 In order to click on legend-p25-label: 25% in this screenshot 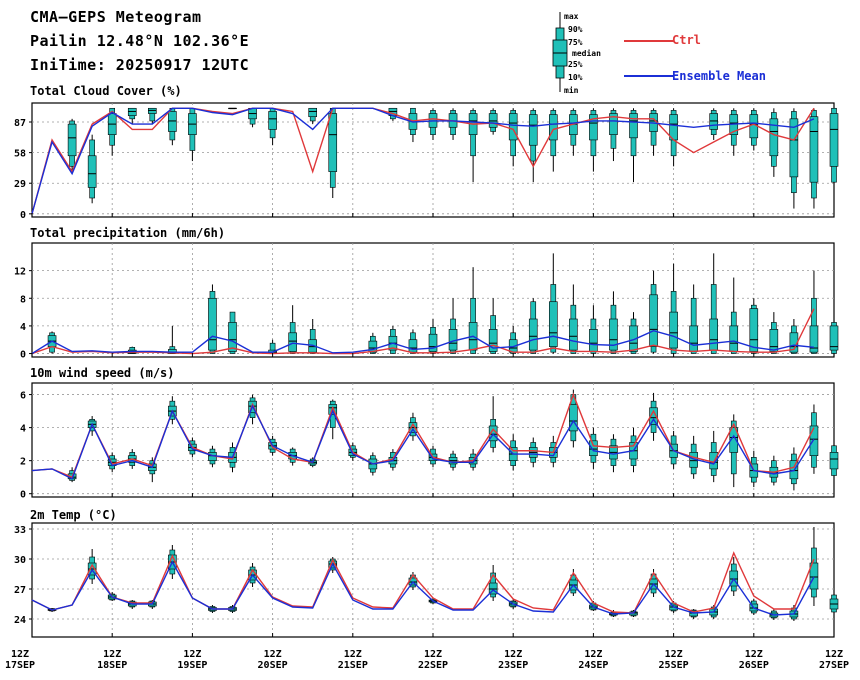, I will do `click(575, 64)`.